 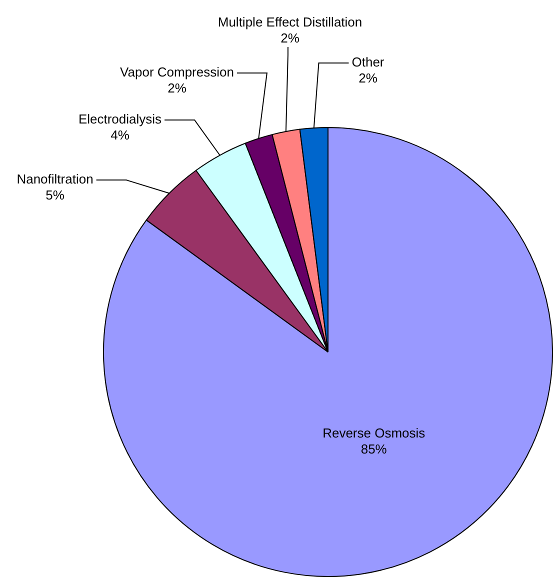 I want to click on data-label: 4%, so click(x=120, y=135).